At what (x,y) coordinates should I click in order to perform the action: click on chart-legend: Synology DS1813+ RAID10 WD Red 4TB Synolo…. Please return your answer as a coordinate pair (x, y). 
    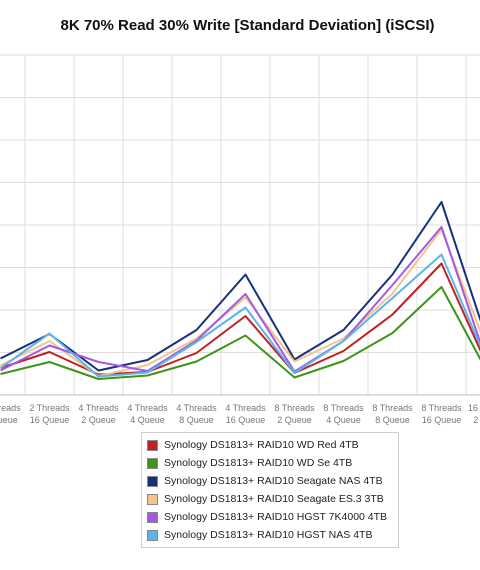
    Looking at the image, I should click on (270, 490).